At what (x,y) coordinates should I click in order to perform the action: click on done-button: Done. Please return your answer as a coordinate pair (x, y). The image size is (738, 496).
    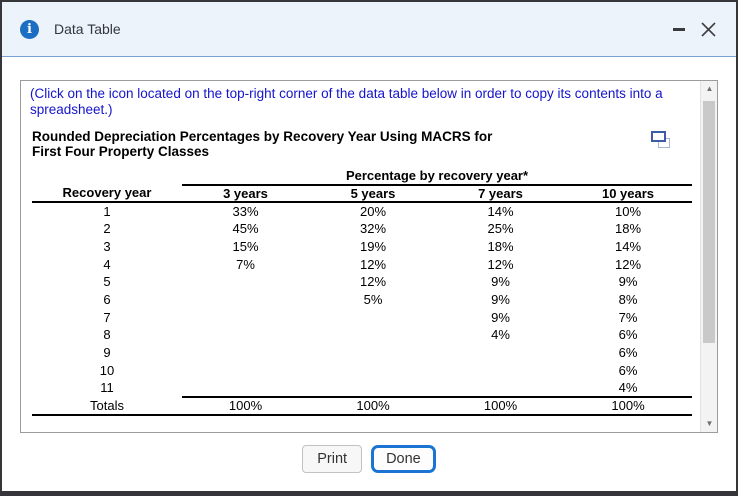
    Looking at the image, I should click on (403, 459).